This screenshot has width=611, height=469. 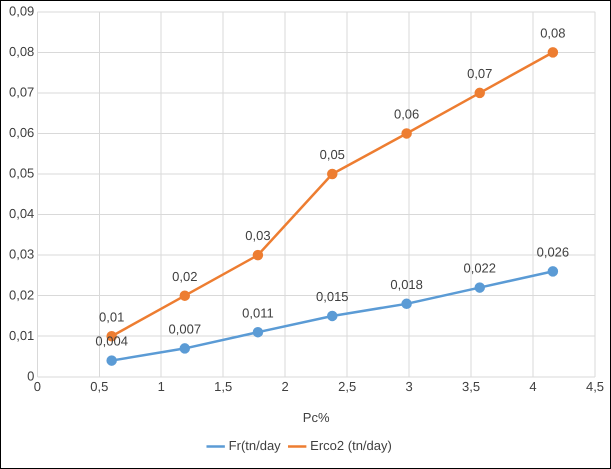 I want to click on y-tick-label: 0, so click(x=30, y=376).